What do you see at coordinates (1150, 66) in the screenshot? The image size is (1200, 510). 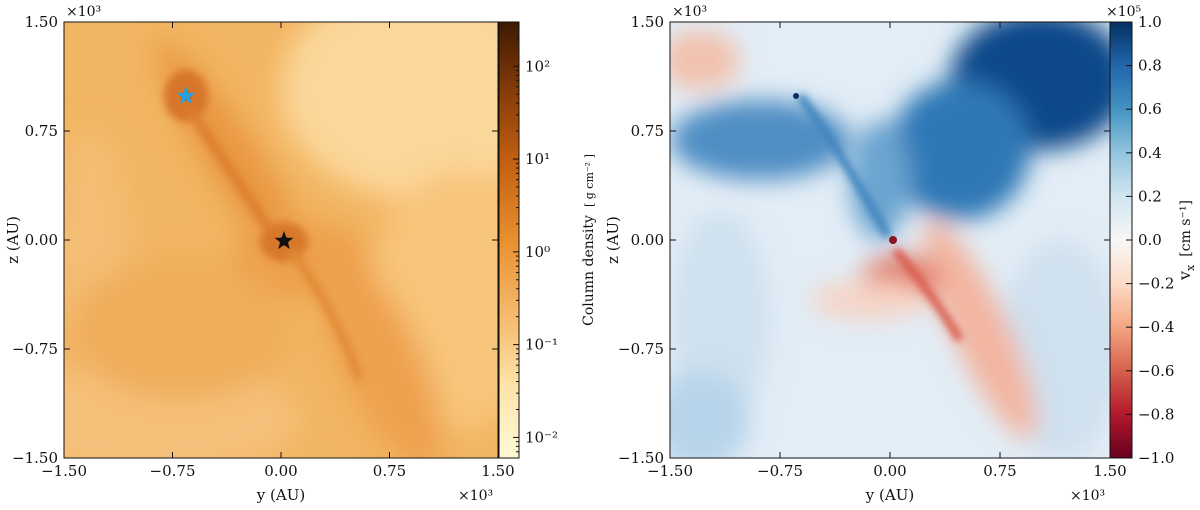 I see `colorbar-tick-label: 0.8` at bounding box center [1150, 66].